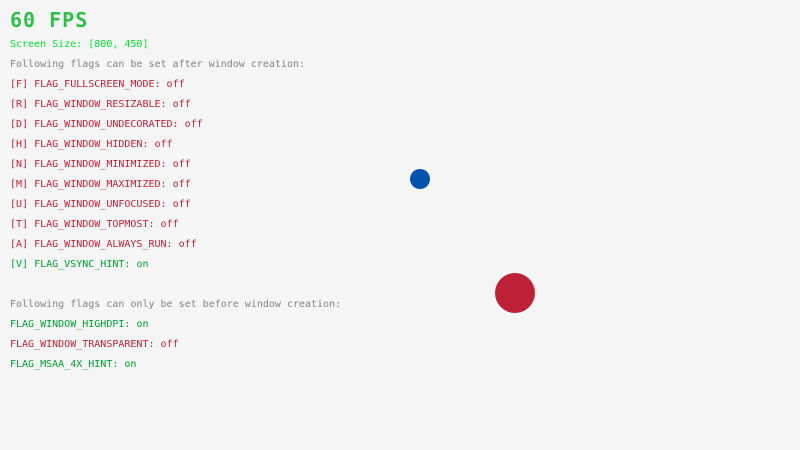 Image resolution: width=800 pixels, height=450 pixels. What do you see at coordinates (515, 293) in the screenshot?
I see `red-ball` at bounding box center [515, 293].